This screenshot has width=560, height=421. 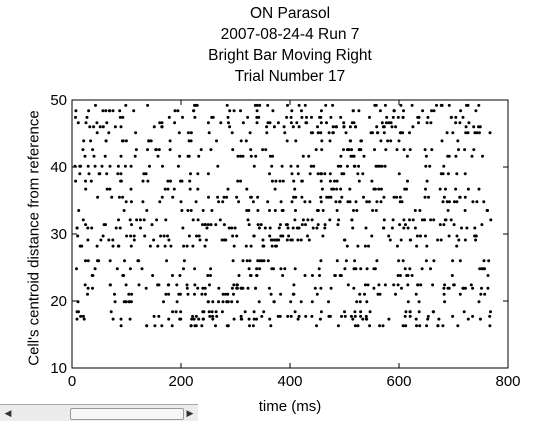 I want to click on scroll-thumb, so click(x=127, y=414).